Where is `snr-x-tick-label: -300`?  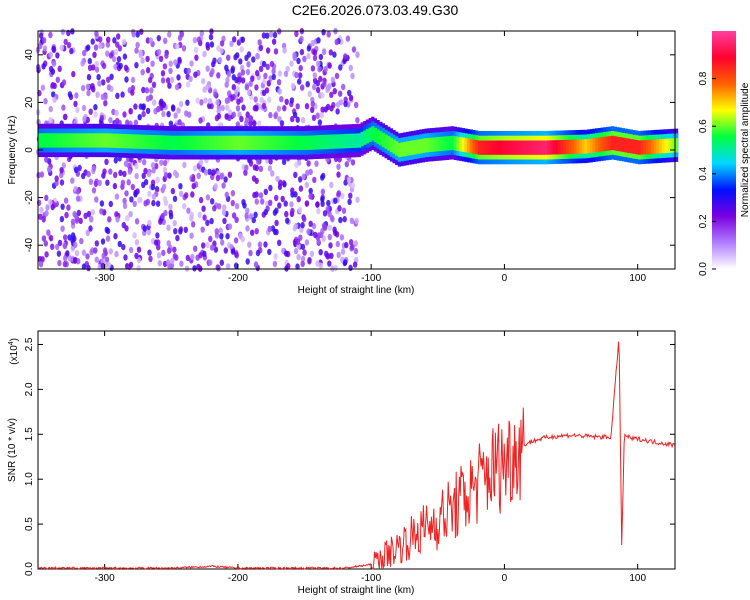
snr-x-tick-label: -300 is located at coordinates (105, 578).